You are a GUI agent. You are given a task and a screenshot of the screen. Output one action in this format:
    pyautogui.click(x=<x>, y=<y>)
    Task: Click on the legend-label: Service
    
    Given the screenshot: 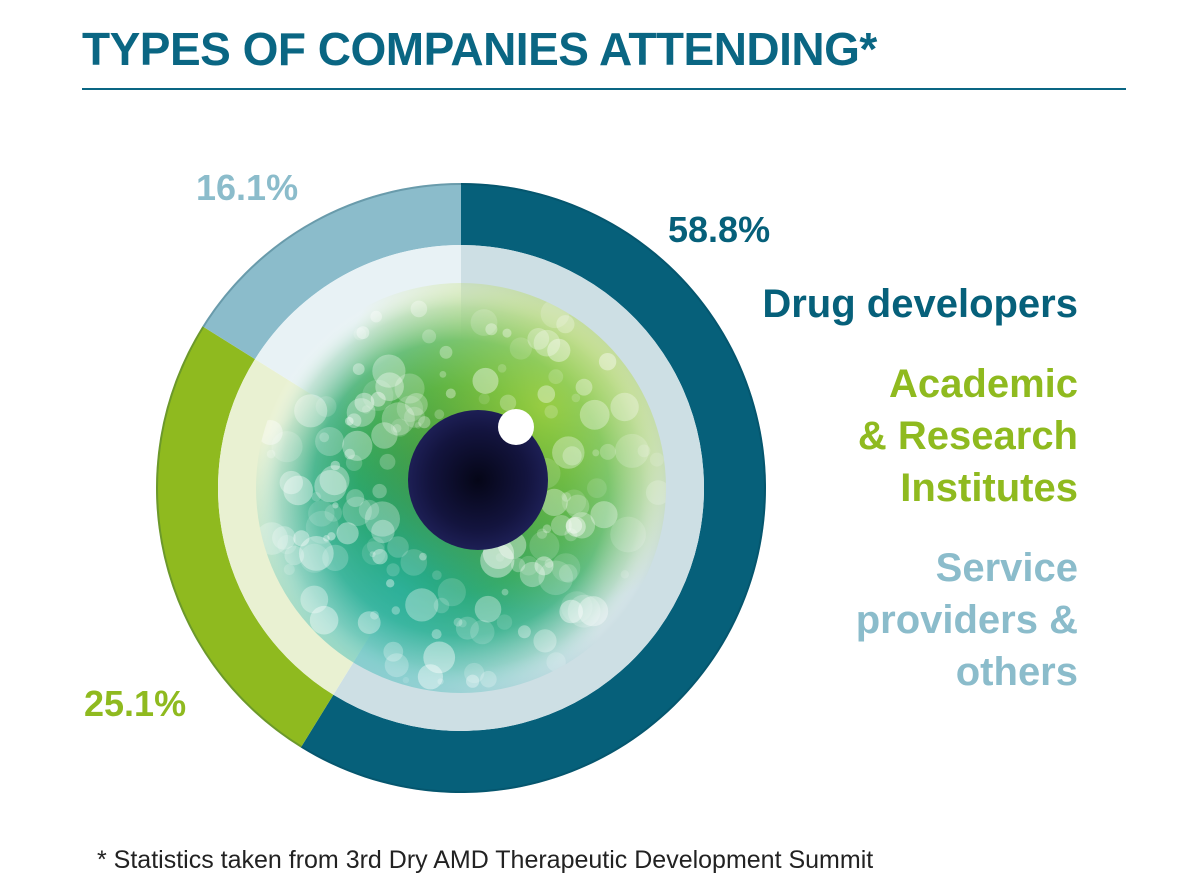 What is the action you would take?
    pyautogui.click(x=1006, y=568)
    